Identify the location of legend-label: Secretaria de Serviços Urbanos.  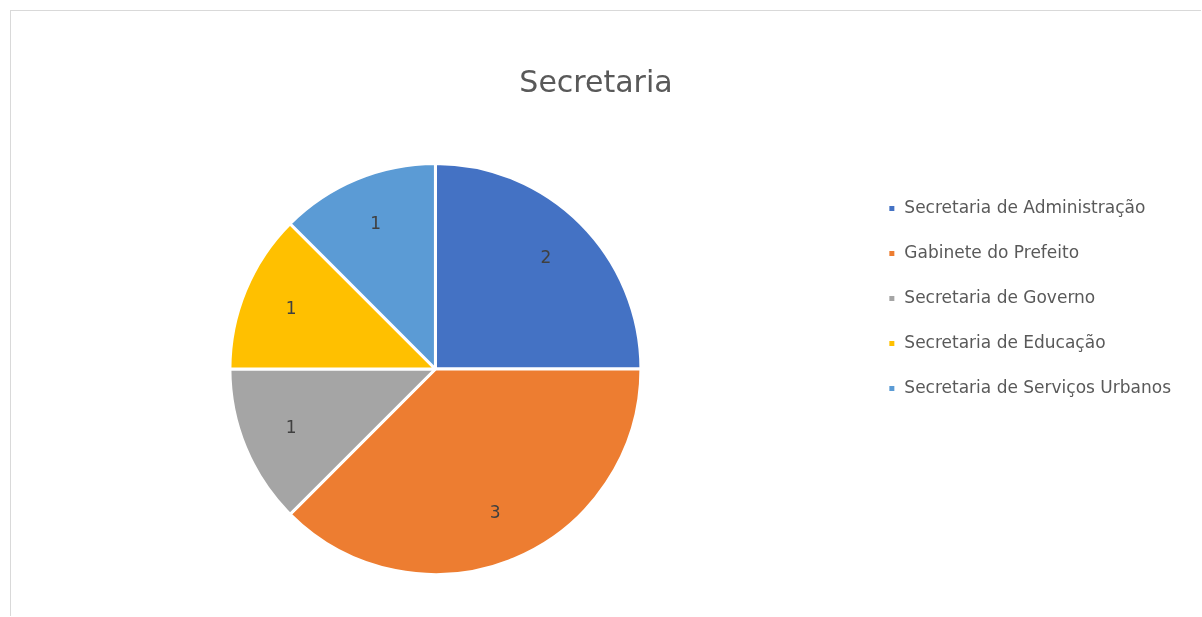
(1038, 386).